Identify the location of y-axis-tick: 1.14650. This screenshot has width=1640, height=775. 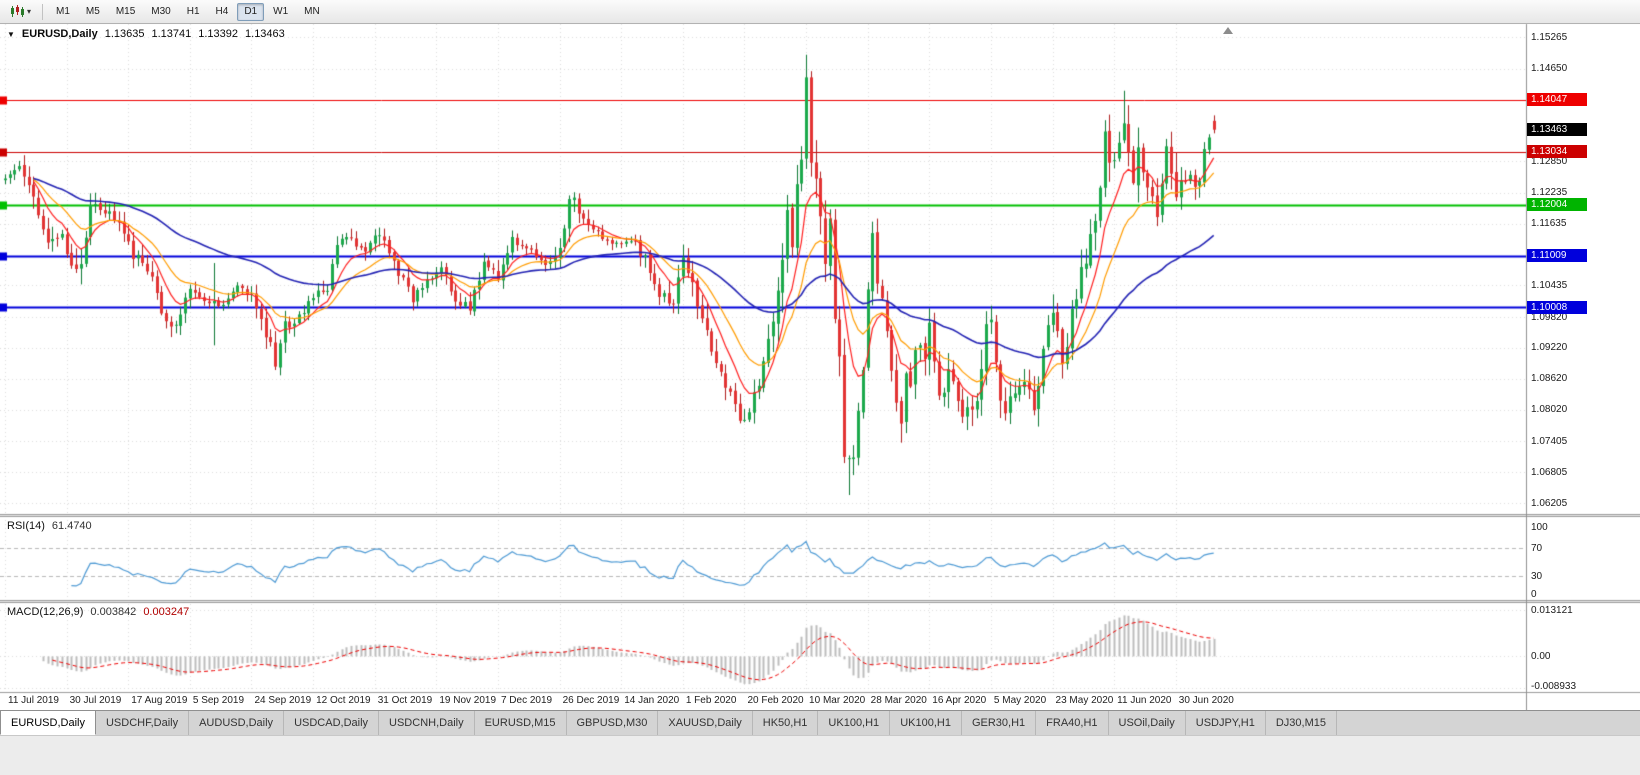
(1549, 69).